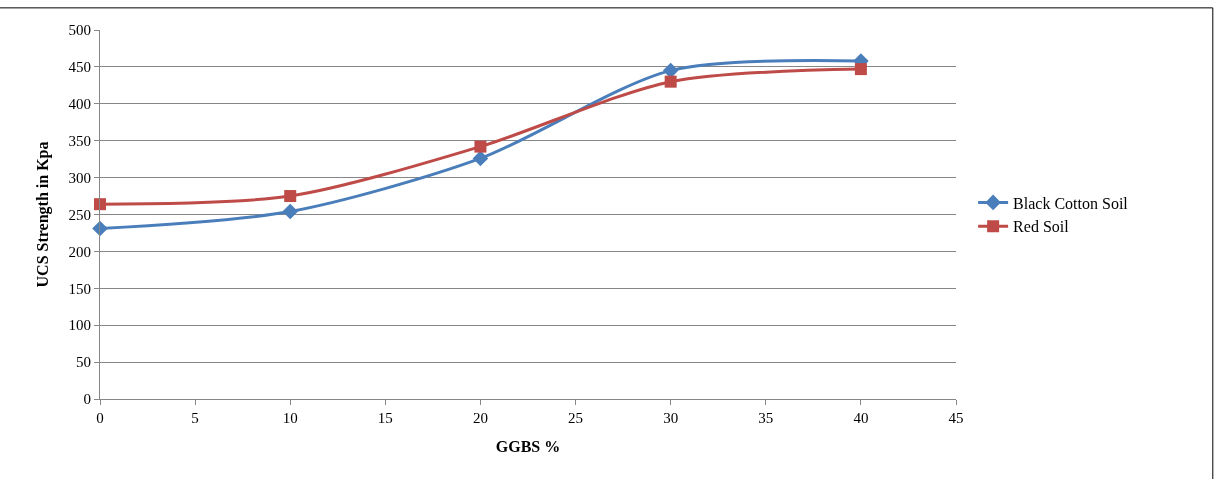  What do you see at coordinates (87, 399) in the screenshot?
I see `y-tick-label: 0` at bounding box center [87, 399].